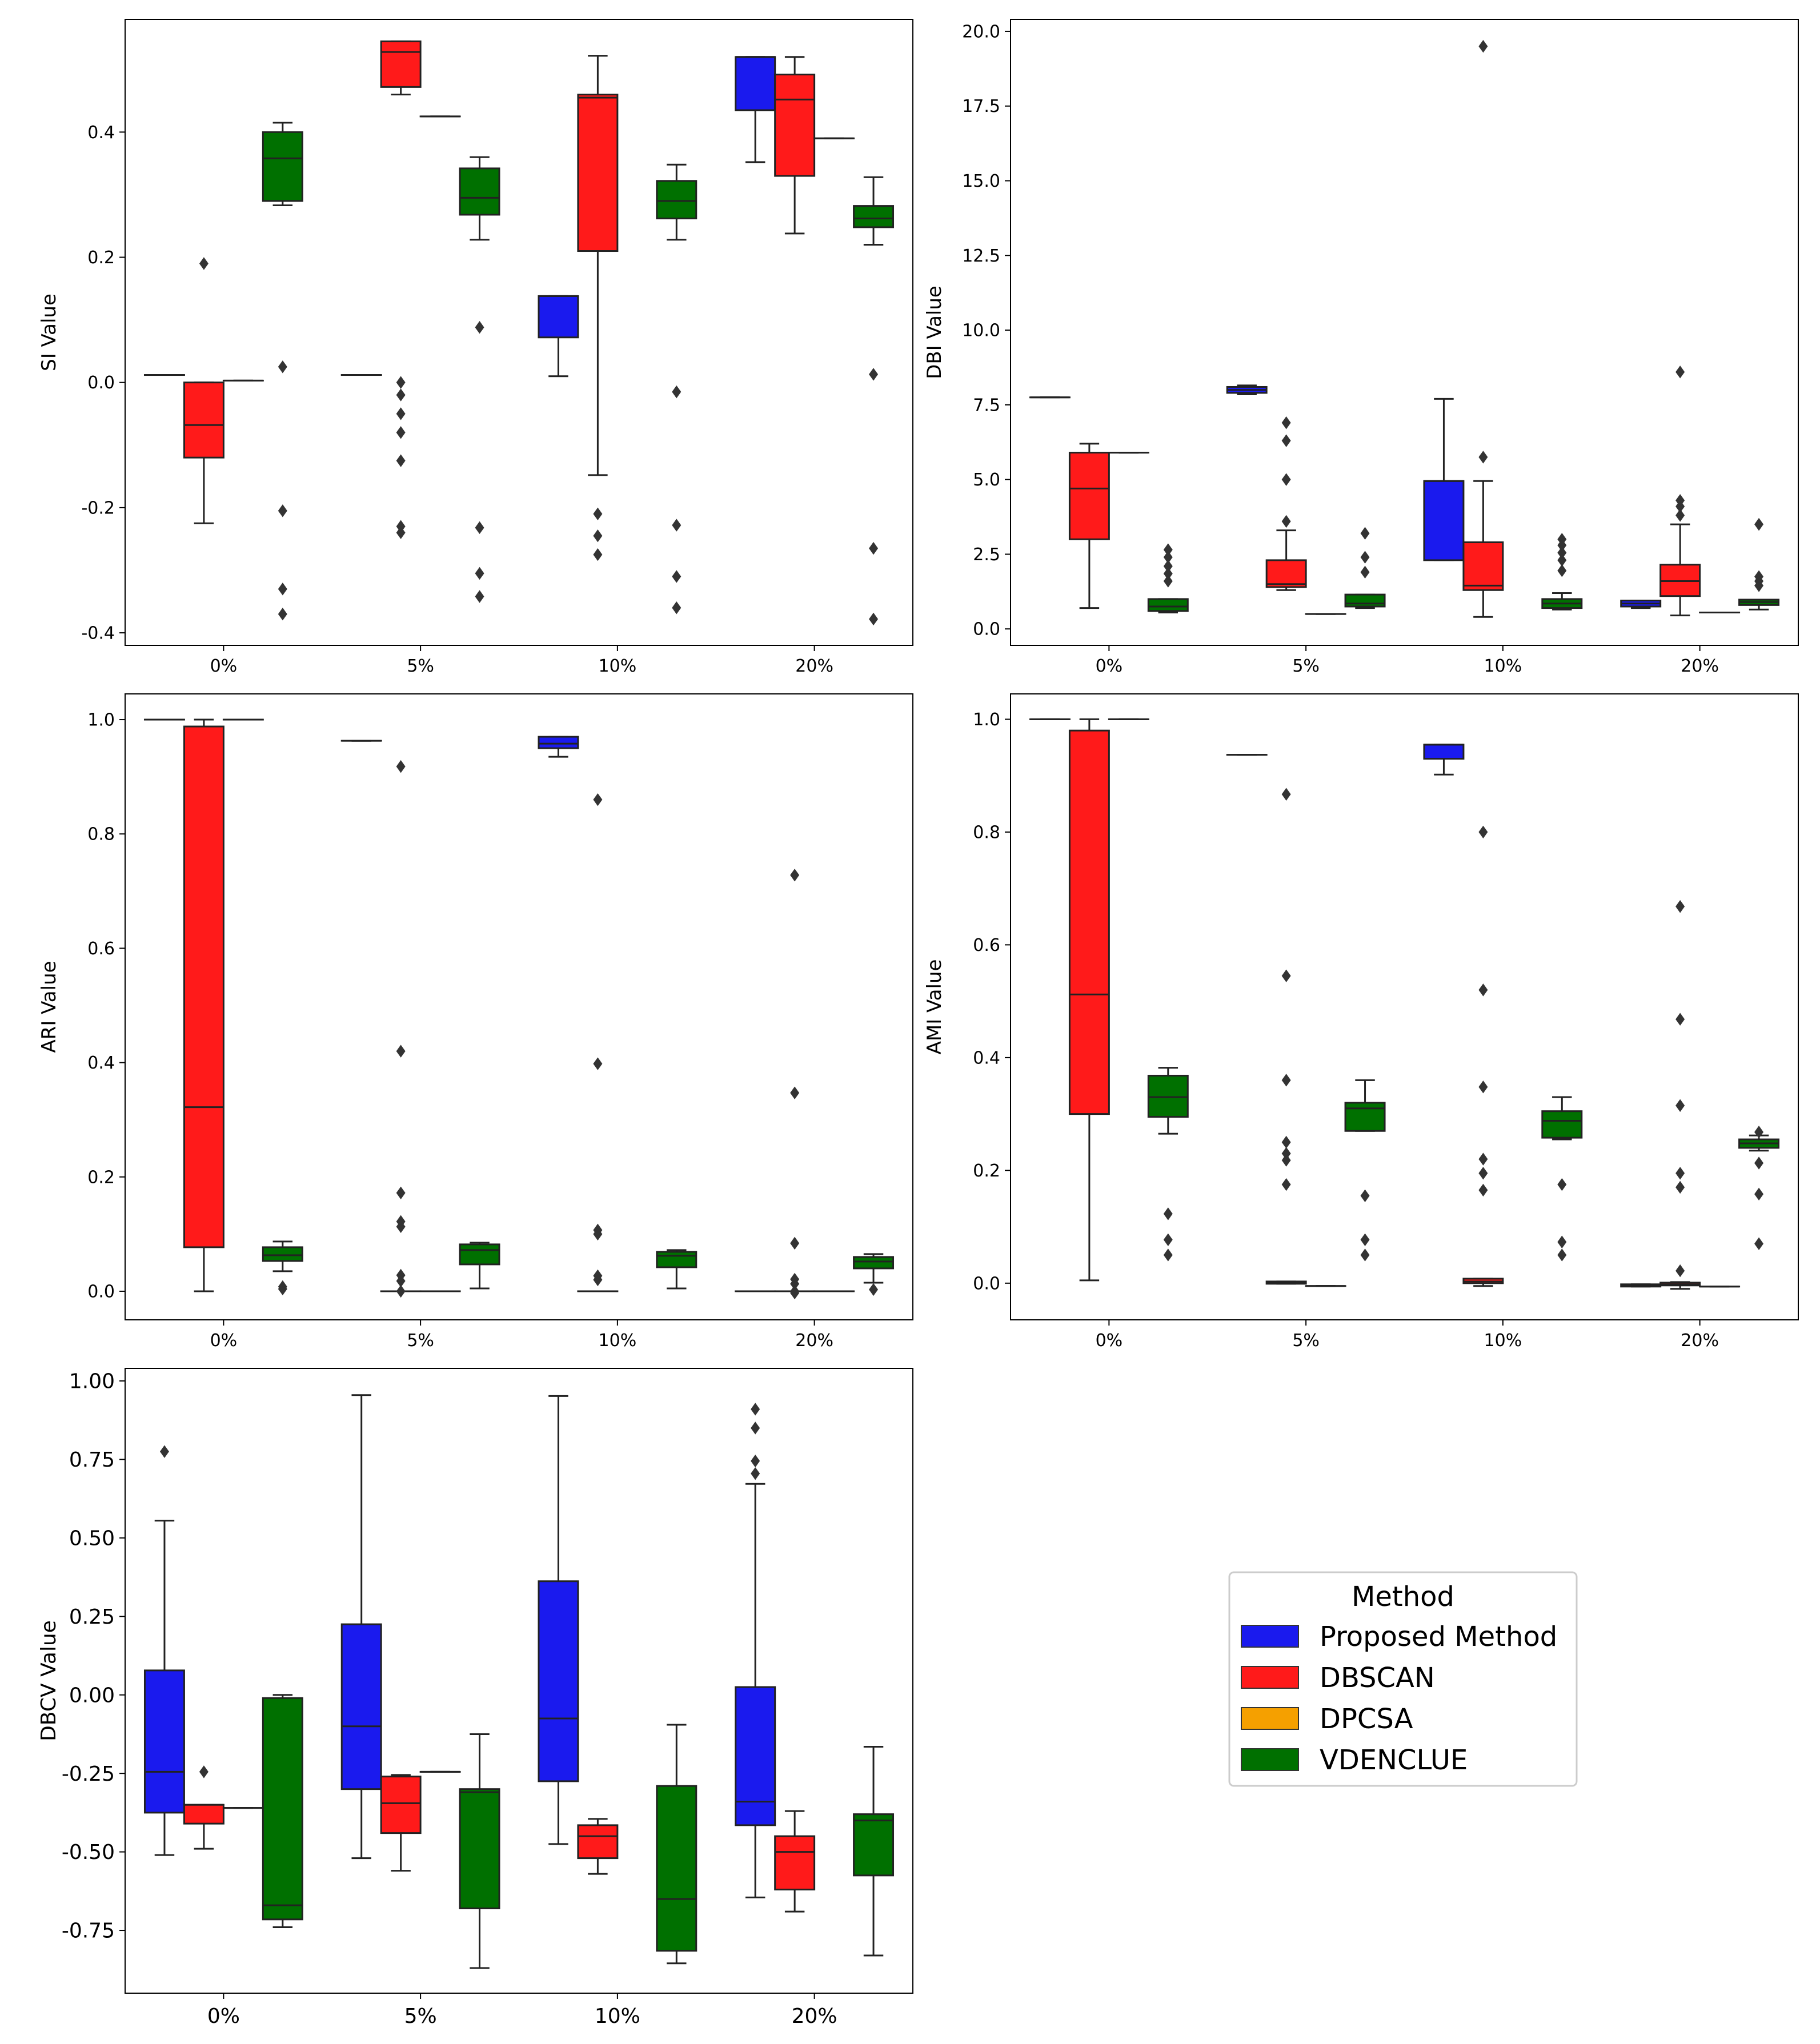 The width and height of the screenshot is (1820, 2044). What do you see at coordinates (1377, 1678) in the screenshot?
I see `legend-label-dbscan: DBSCAN` at bounding box center [1377, 1678].